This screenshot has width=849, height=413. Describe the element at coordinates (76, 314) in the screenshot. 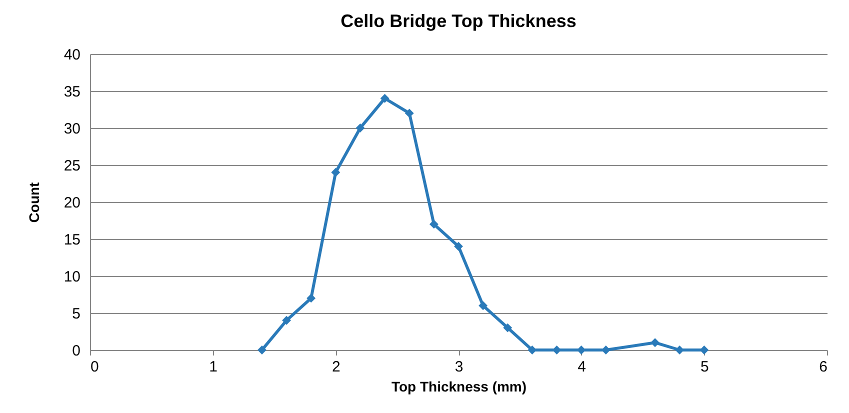

I see `y-tick-label: 5` at that location.